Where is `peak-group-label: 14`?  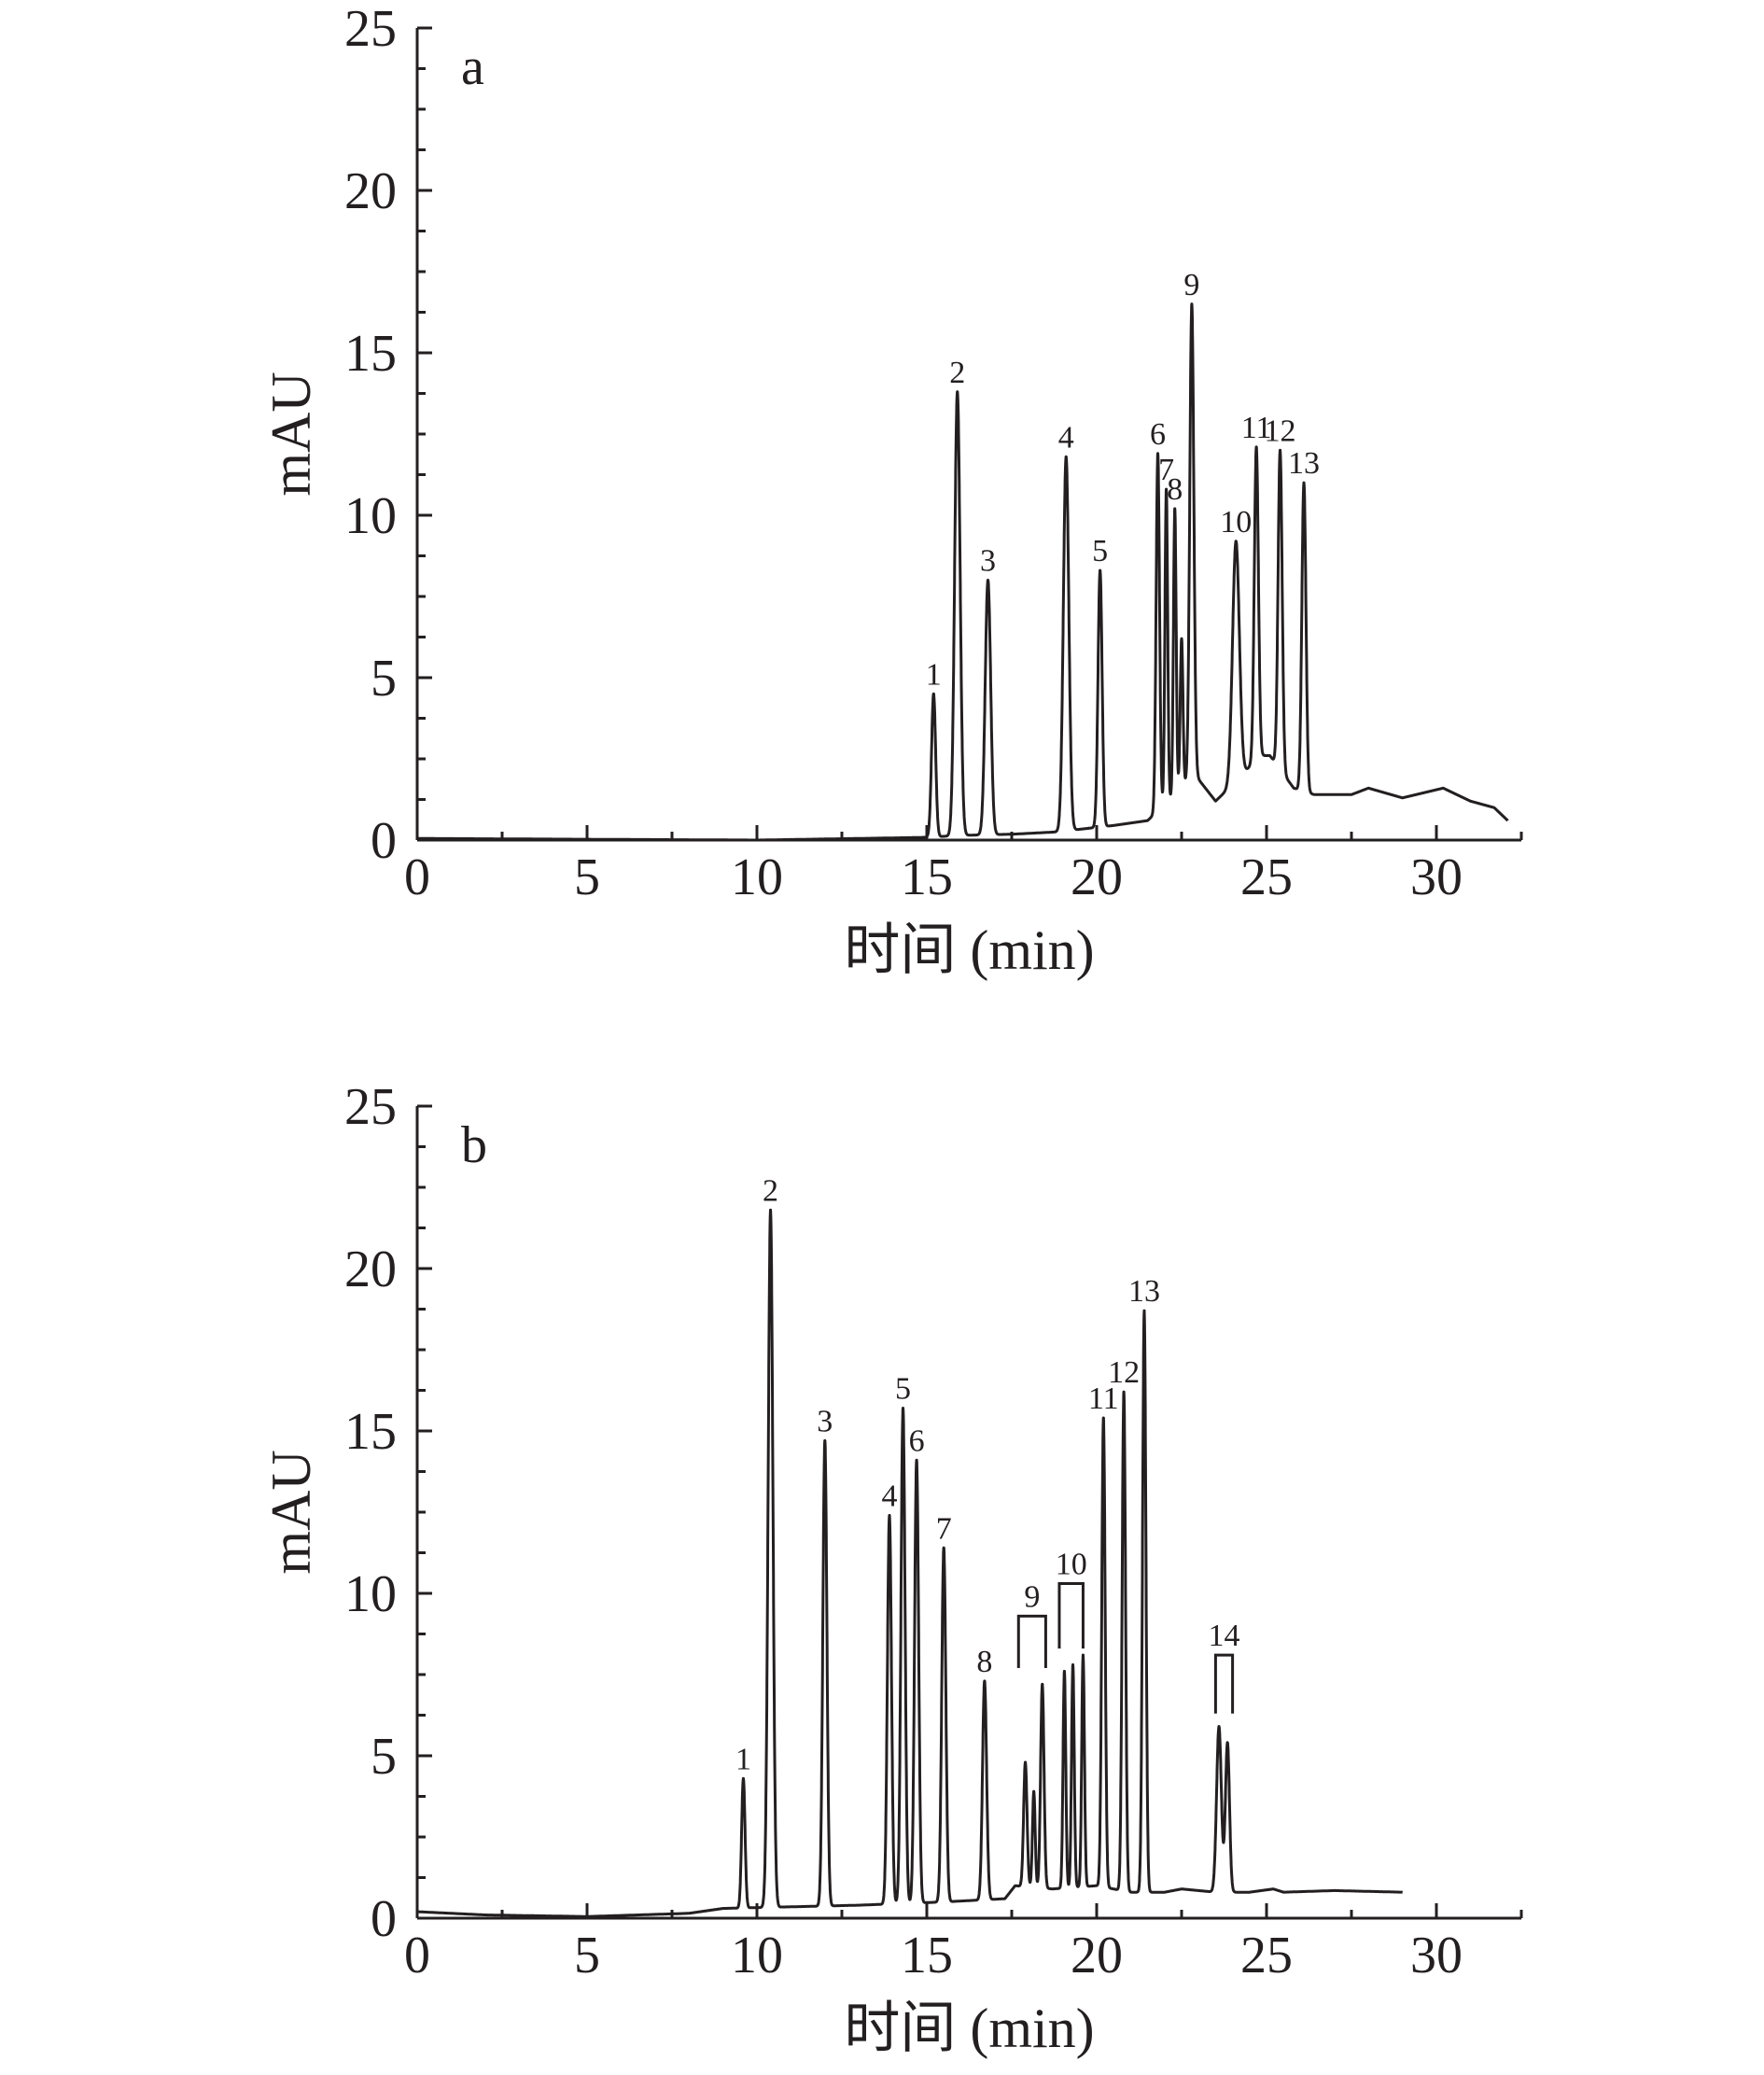
peak-group-label: 14 is located at coordinates (1224, 1636).